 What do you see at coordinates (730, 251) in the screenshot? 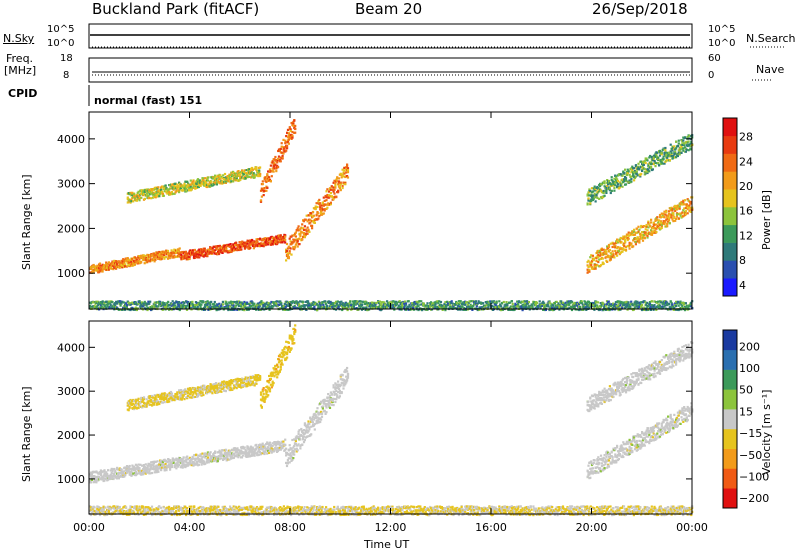
I see `colorbar-cell` at bounding box center [730, 251].